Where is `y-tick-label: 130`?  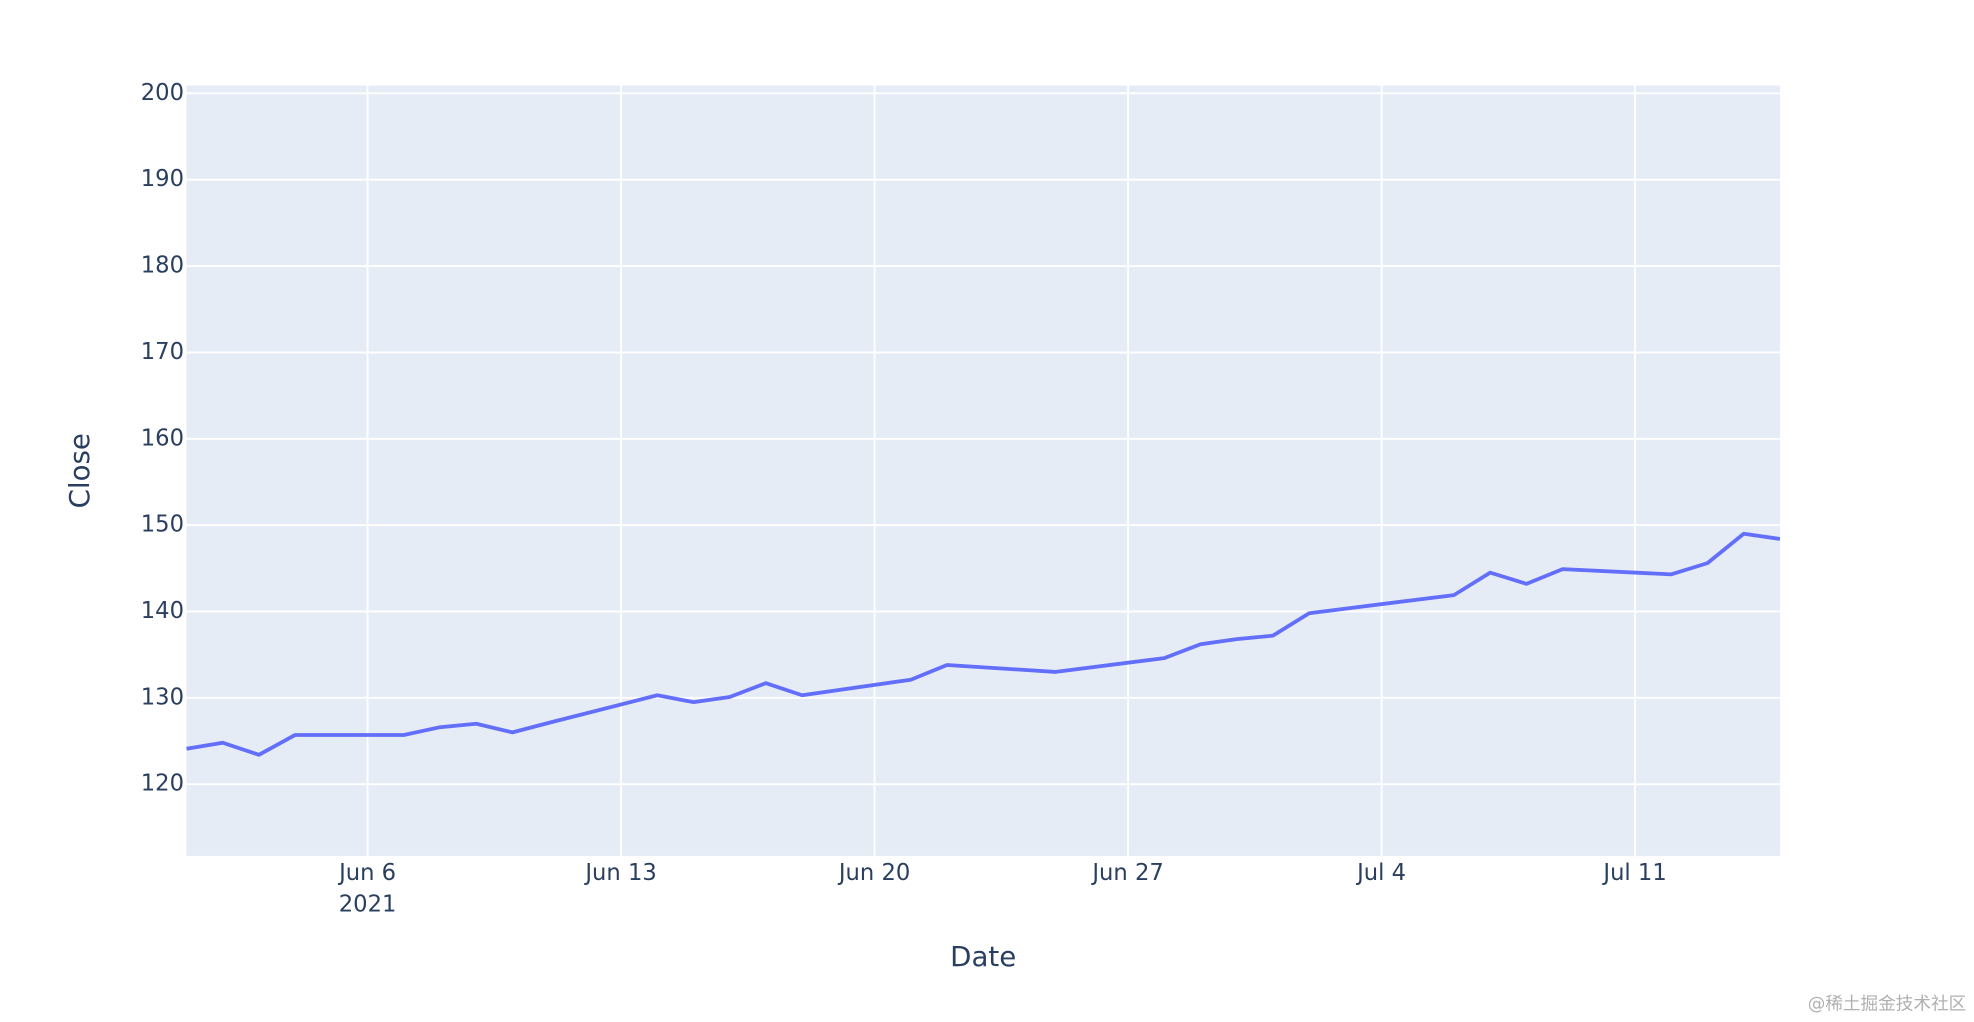 y-tick-label: 130 is located at coordinates (162, 697).